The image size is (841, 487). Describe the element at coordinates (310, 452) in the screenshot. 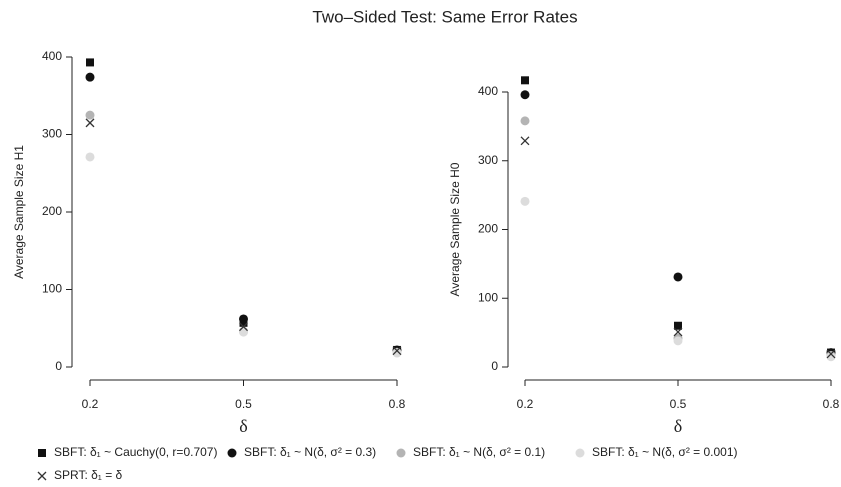

I see `legend-label: SBFT: δ₁ ~ N(δ, σ² = 0.3)` at that location.